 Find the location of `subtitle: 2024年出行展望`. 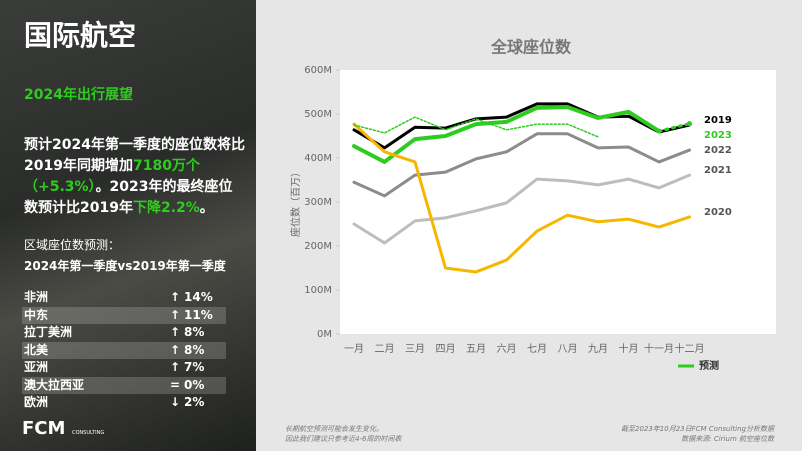

subtitle: 2024年出行展望 is located at coordinates (78, 95).